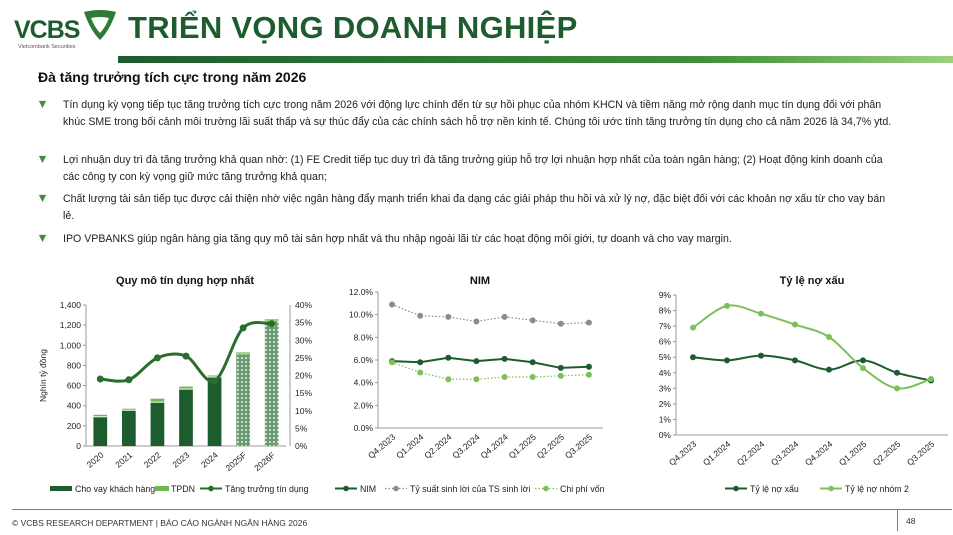 The height and width of the screenshot is (535, 953). I want to click on legend-label: Cho vay khách hàng, so click(115, 489).